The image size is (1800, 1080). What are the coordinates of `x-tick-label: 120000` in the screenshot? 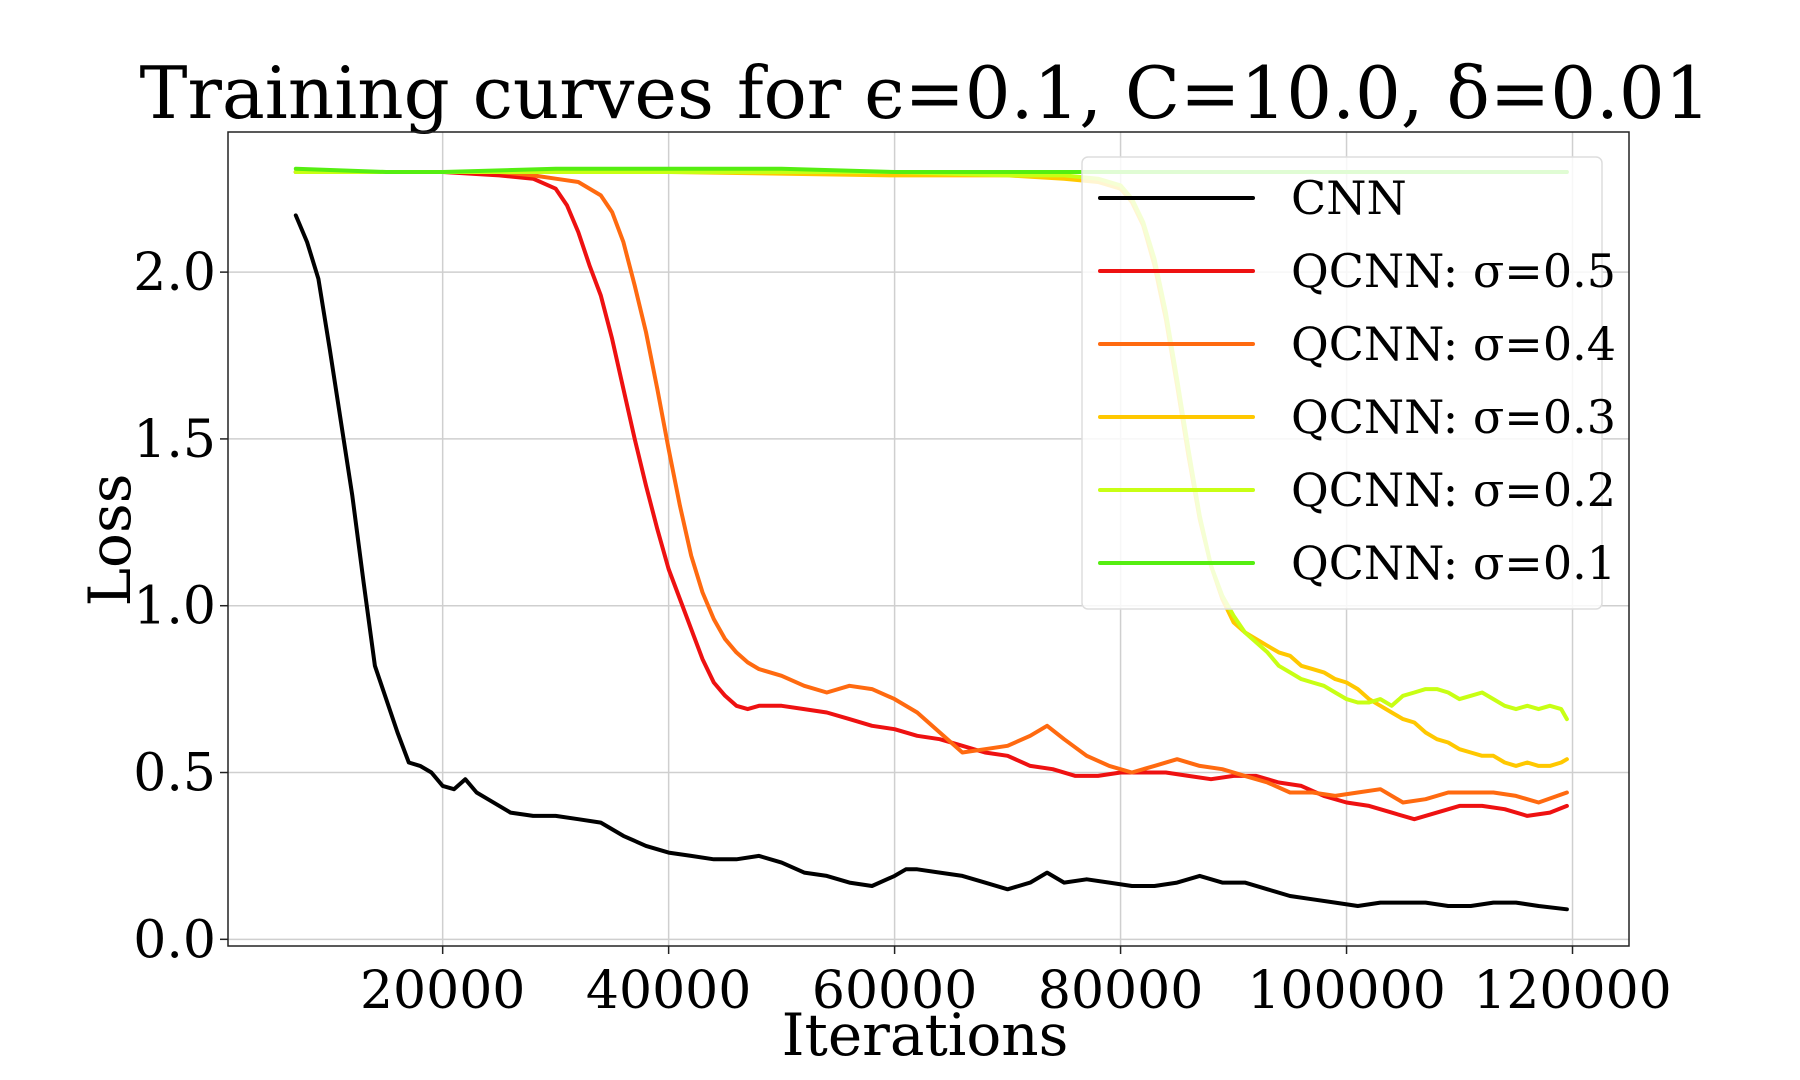 It's located at (1572, 991).